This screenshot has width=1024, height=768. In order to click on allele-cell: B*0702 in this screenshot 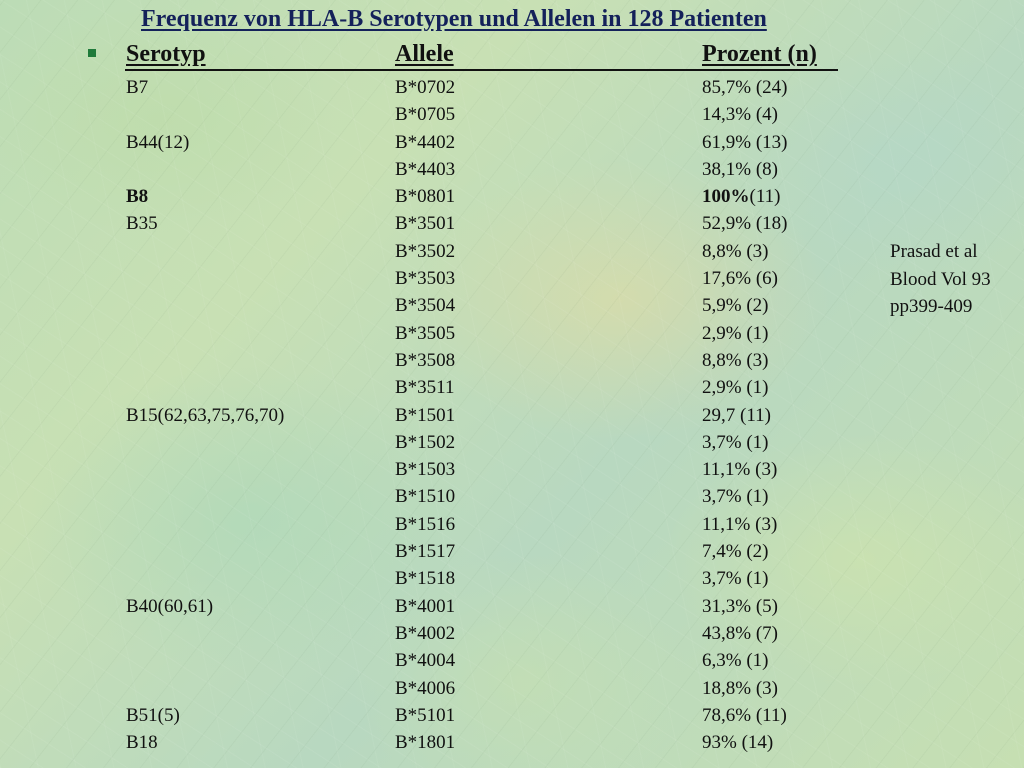, I will do `click(425, 87)`.